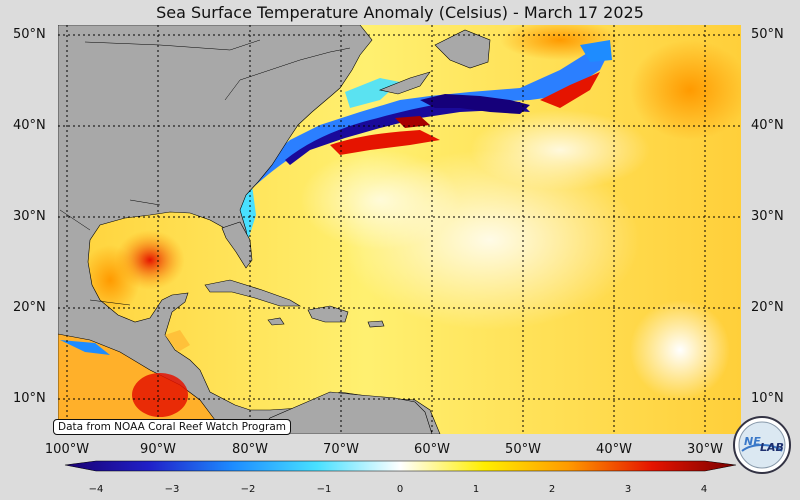 The height and width of the screenshot is (500, 800). I want to click on colorbar-tick: 3, so click(628, 489).